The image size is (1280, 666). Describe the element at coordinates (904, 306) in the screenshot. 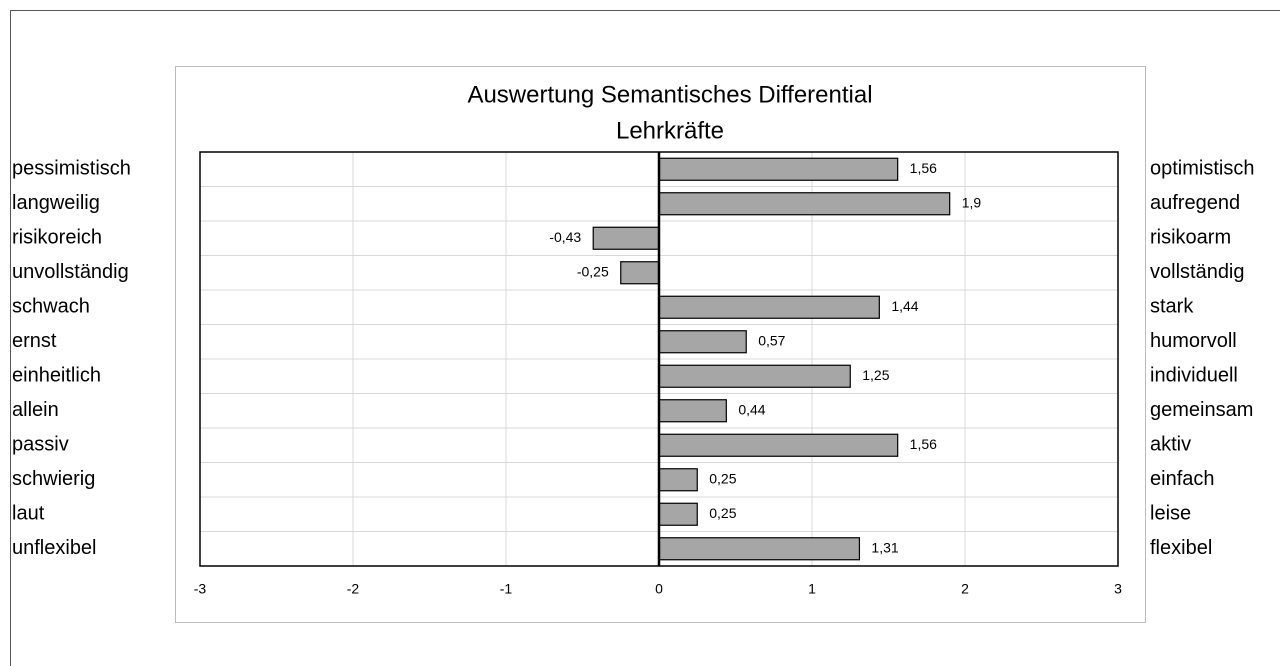

I see `value-label: 1,44` at that location.